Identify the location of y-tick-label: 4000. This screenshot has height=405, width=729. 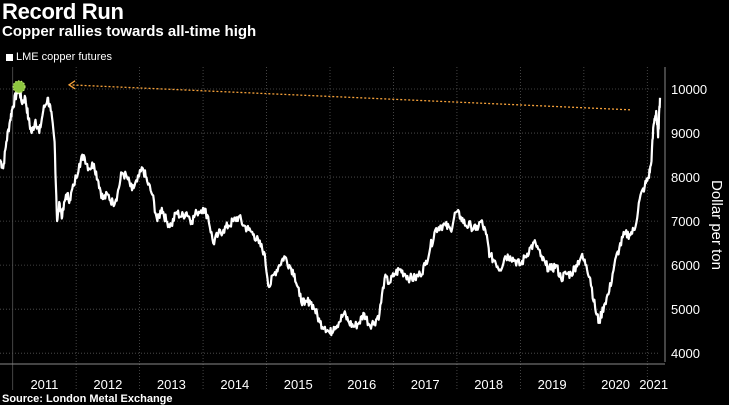
(685, 353).